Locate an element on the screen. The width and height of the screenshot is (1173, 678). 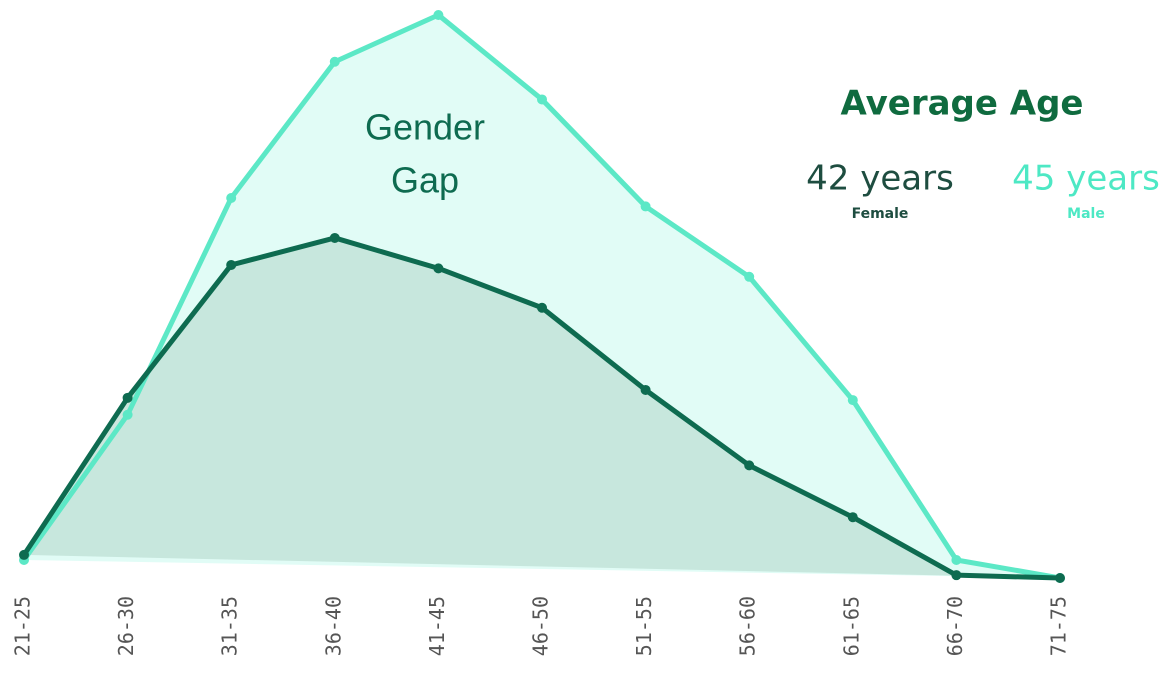
female-label: Female is located at coordinates (880, 214).